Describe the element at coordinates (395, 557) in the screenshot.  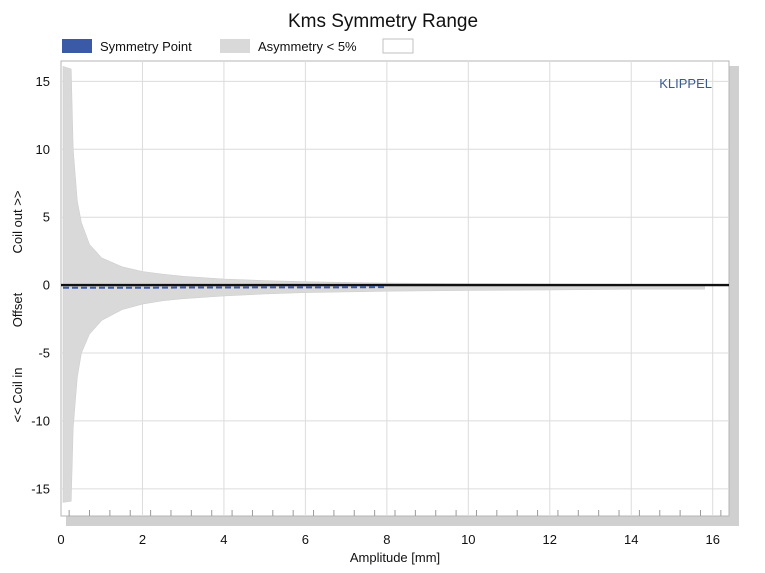
I see `x-axis-label: Amplitude [mm]` at that location.